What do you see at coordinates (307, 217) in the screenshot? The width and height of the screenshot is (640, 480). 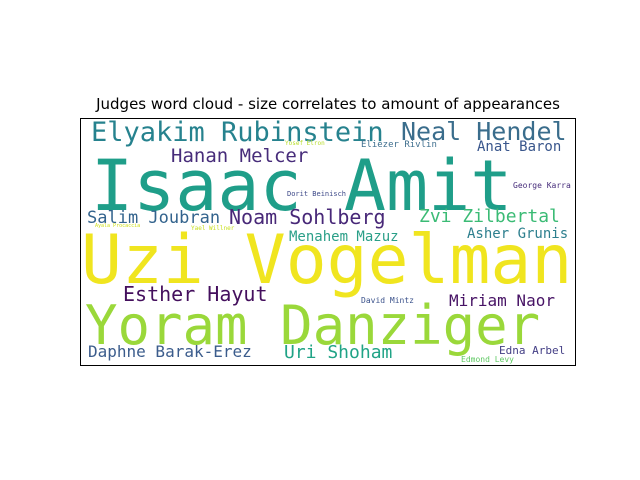 I see `word-noam-sohlberg: Noam Sohlberg` at bounding box center [307, 217].